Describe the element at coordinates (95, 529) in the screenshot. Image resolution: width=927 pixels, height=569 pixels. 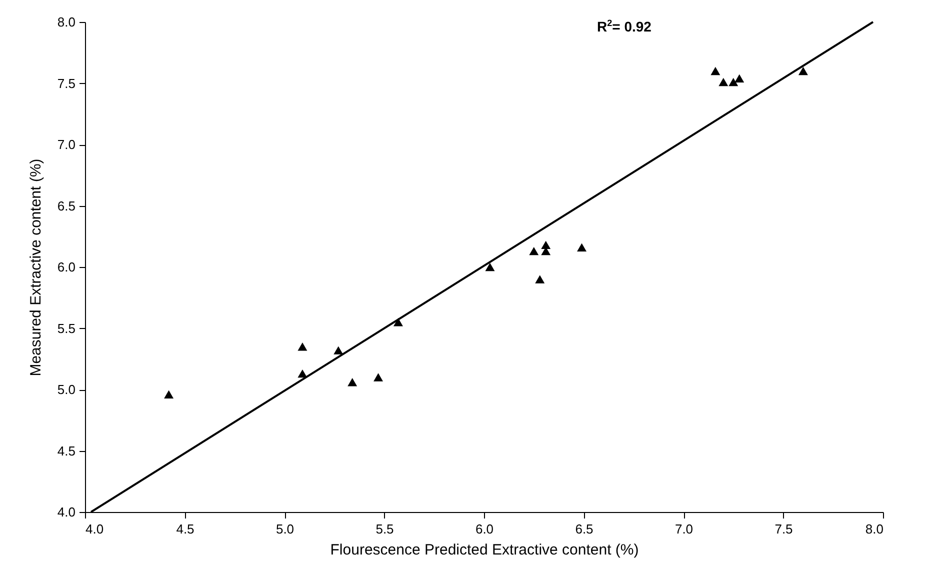
I see `x-tick-label: 4.0` at that location.